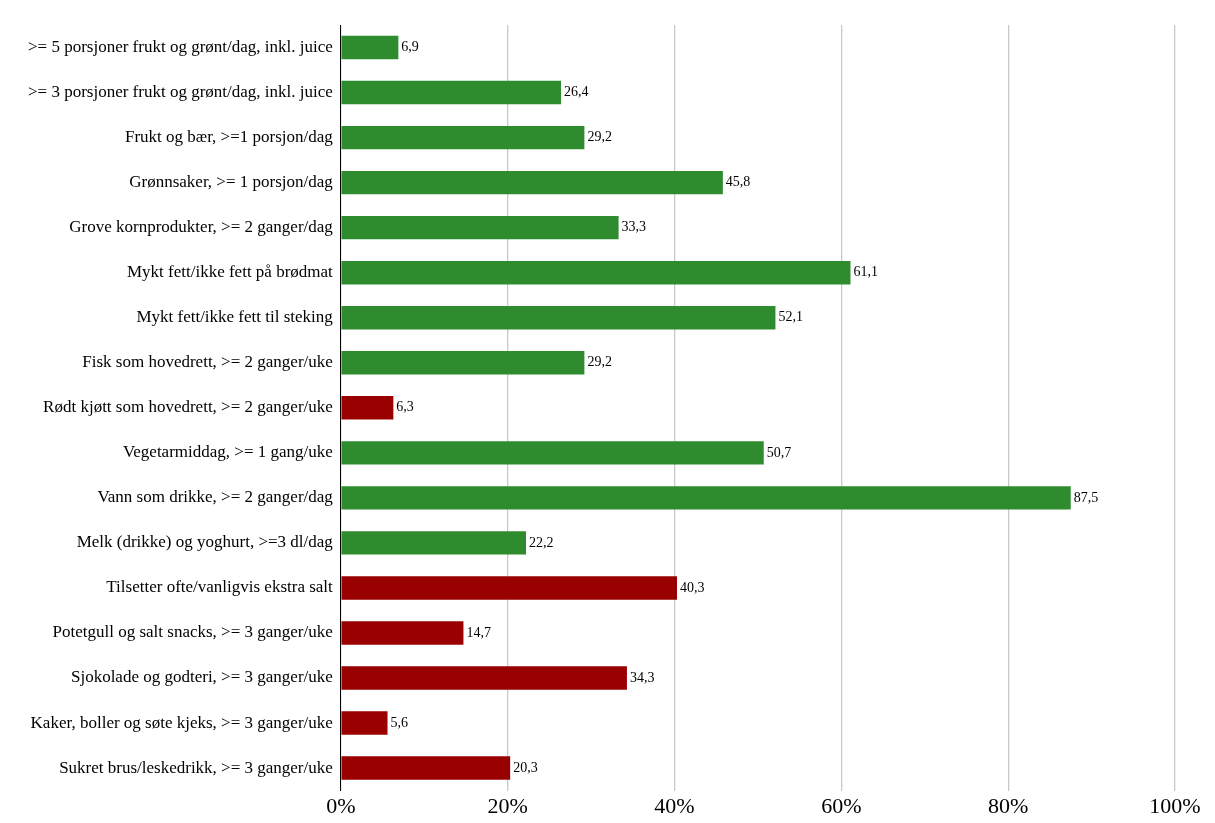 This screenshot has width=1215, height=823. What do you see at coordinates (188, 407) in the screenshot?
I see `y-tick-label: Rødt kjøtt som hovedrett, >= 2 ganger/uke` at bounding box center [188, 407].